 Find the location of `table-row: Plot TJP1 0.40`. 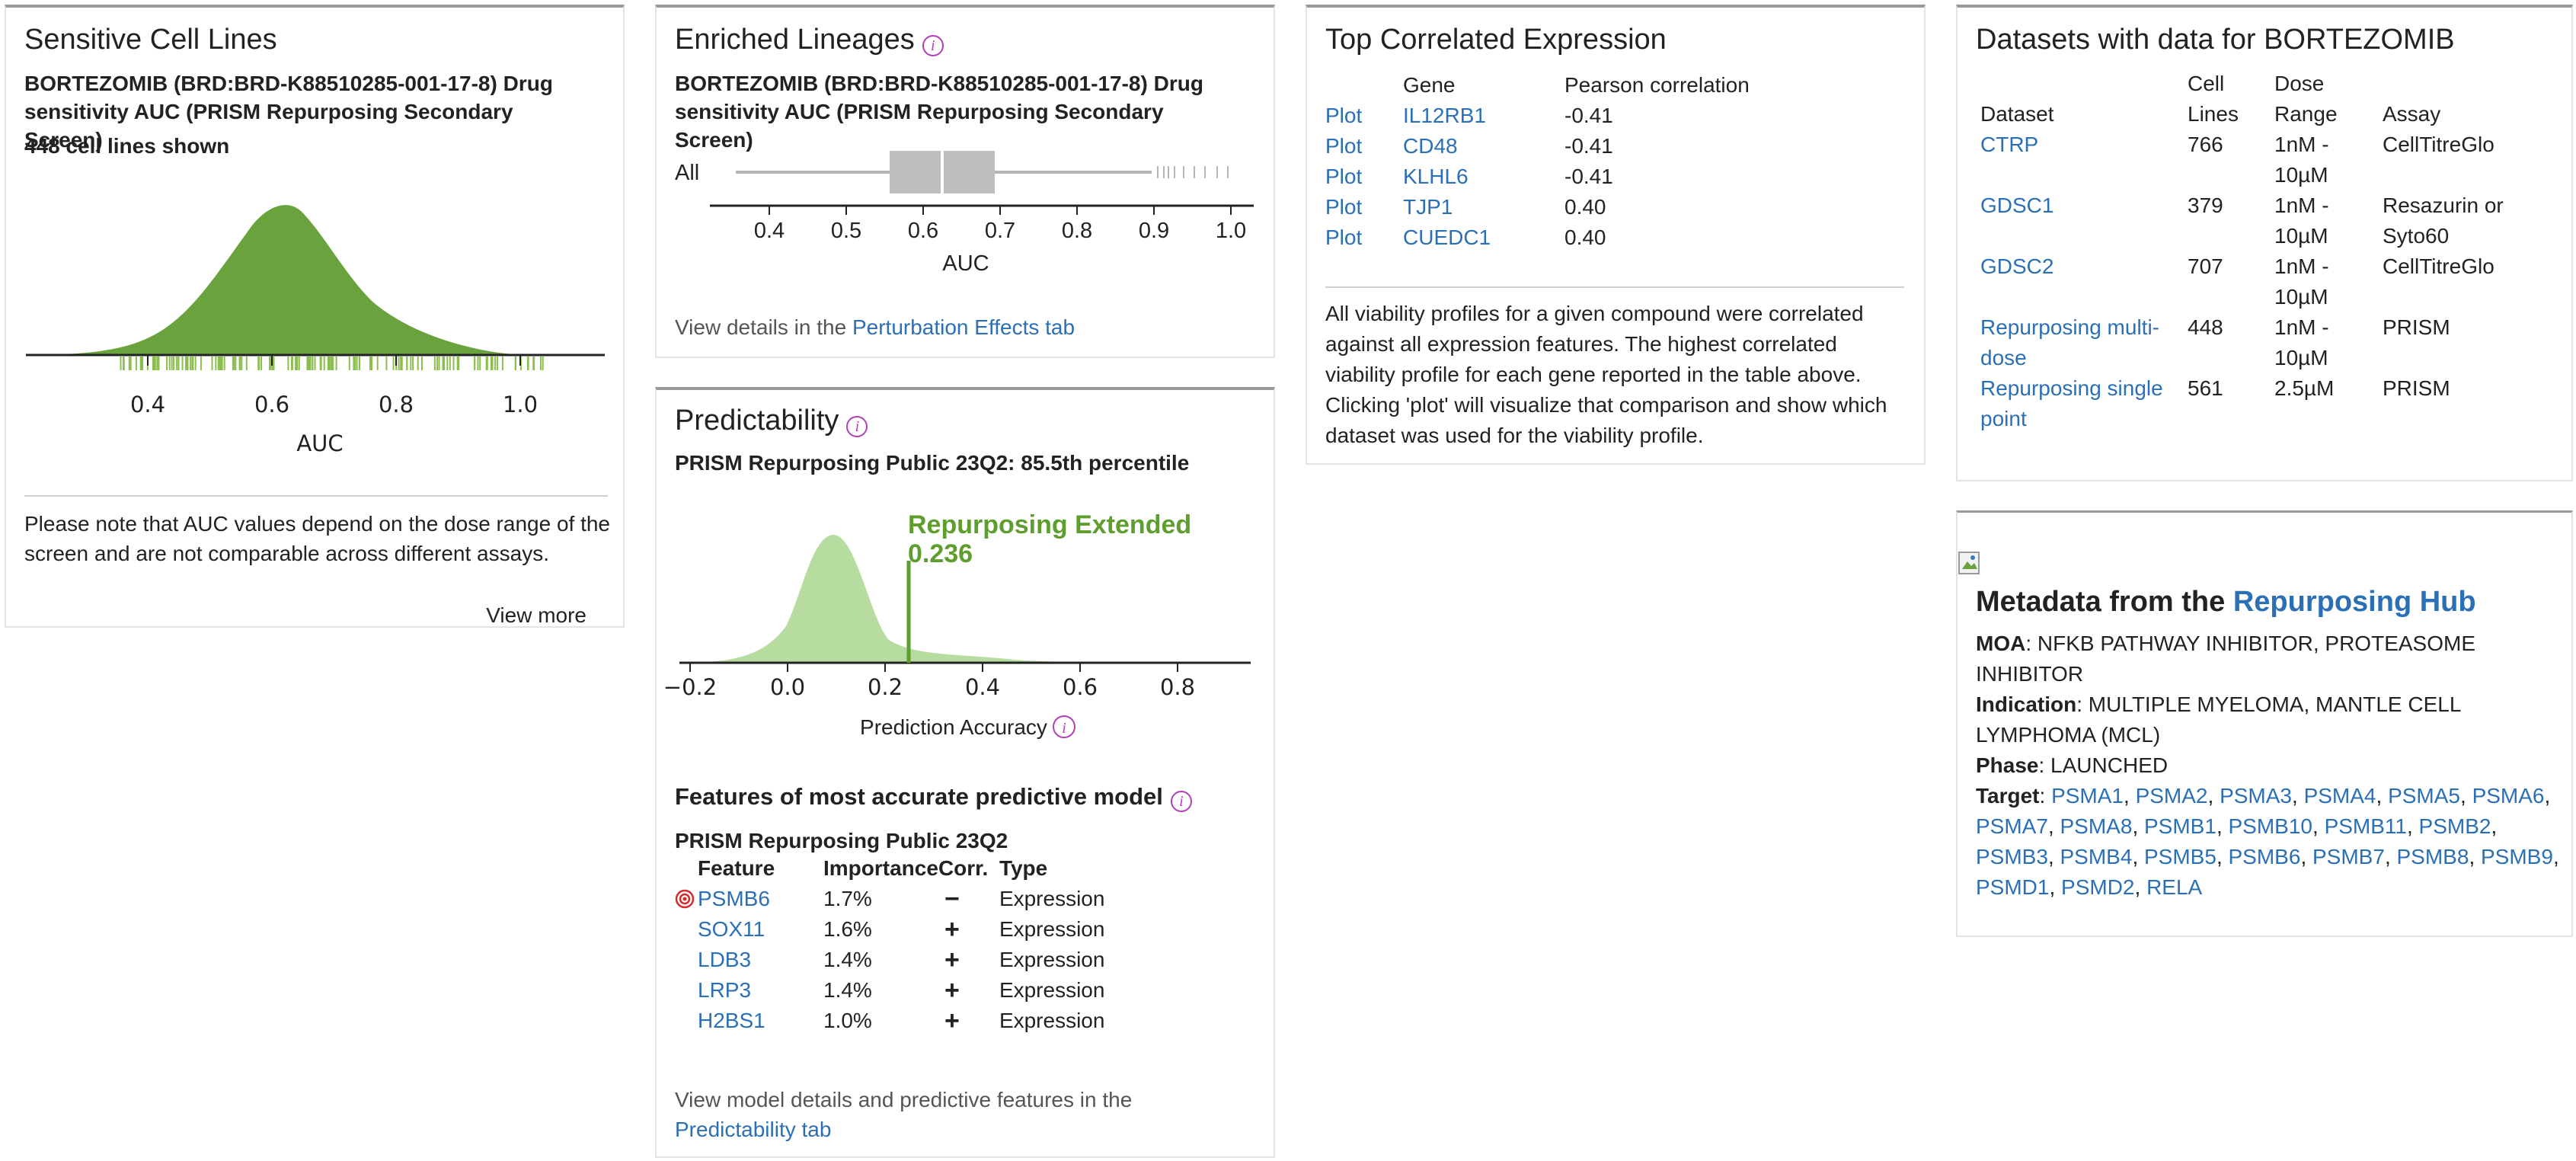

table-row: Plot TJP1 0.40 is located at coordinates (1537, 207).